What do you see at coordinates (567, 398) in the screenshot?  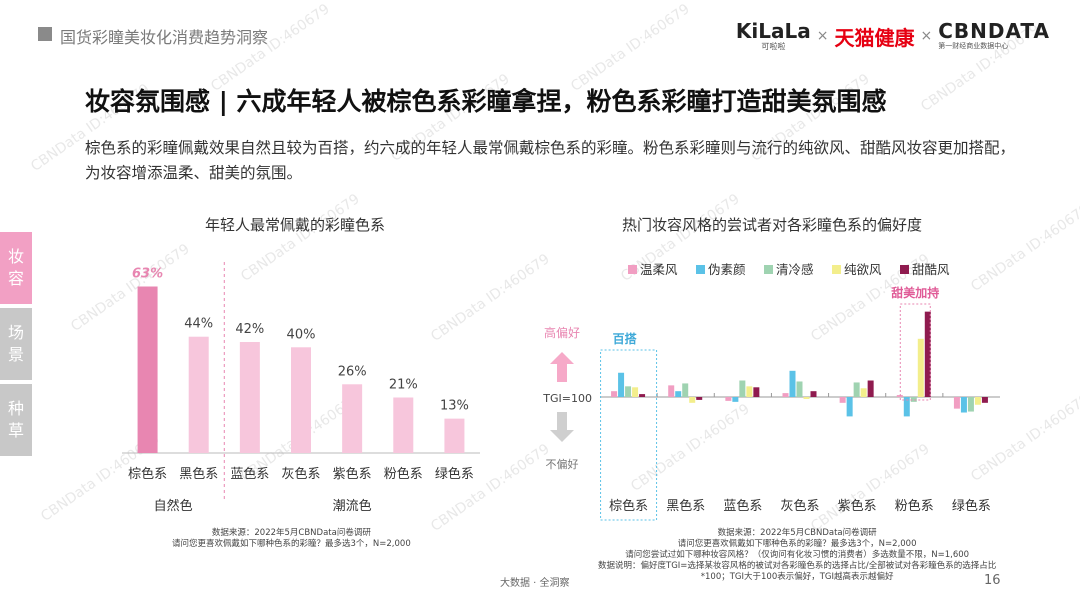 I see `baseline-label: TGI=100` at bounding box center [567, 398].